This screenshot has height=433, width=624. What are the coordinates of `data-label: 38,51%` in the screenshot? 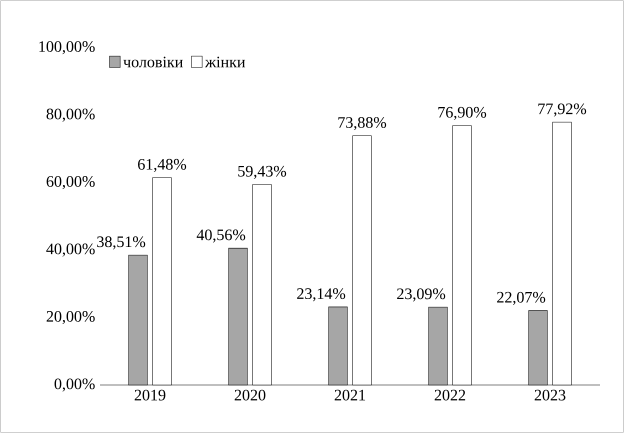 It's located at (121, 243).